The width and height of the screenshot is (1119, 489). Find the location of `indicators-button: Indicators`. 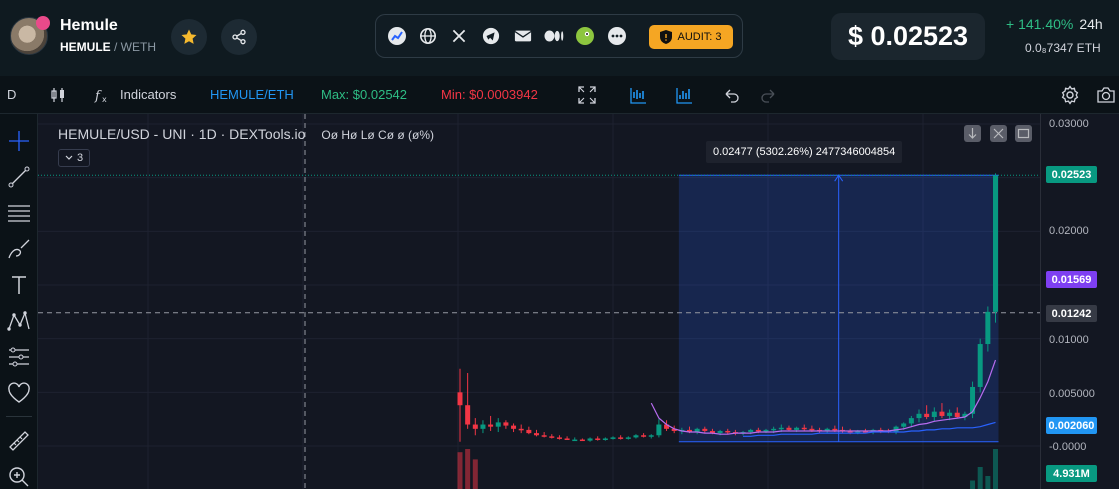

indicators-button: Indicators is located at coordinates (148, 94).